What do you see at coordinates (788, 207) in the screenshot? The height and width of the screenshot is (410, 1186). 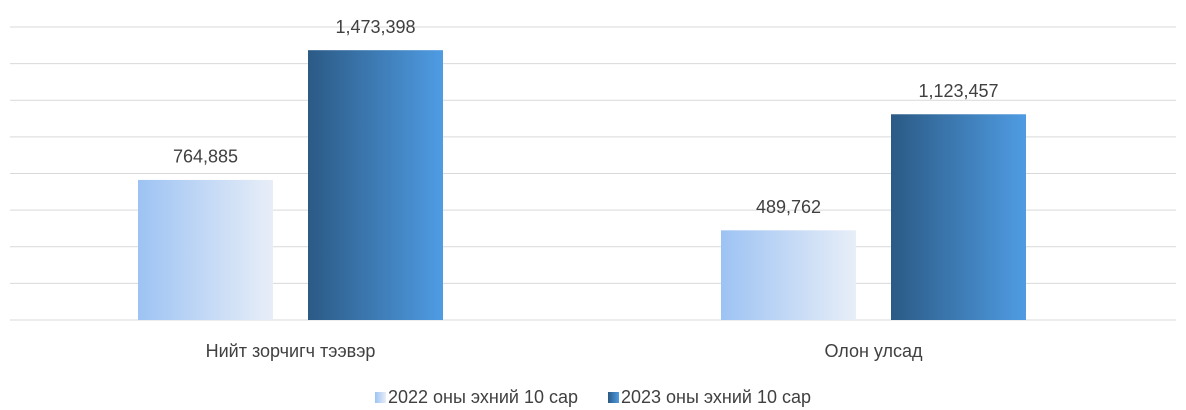 I see `data-label: 489,762` at bounding box center [788, 207].